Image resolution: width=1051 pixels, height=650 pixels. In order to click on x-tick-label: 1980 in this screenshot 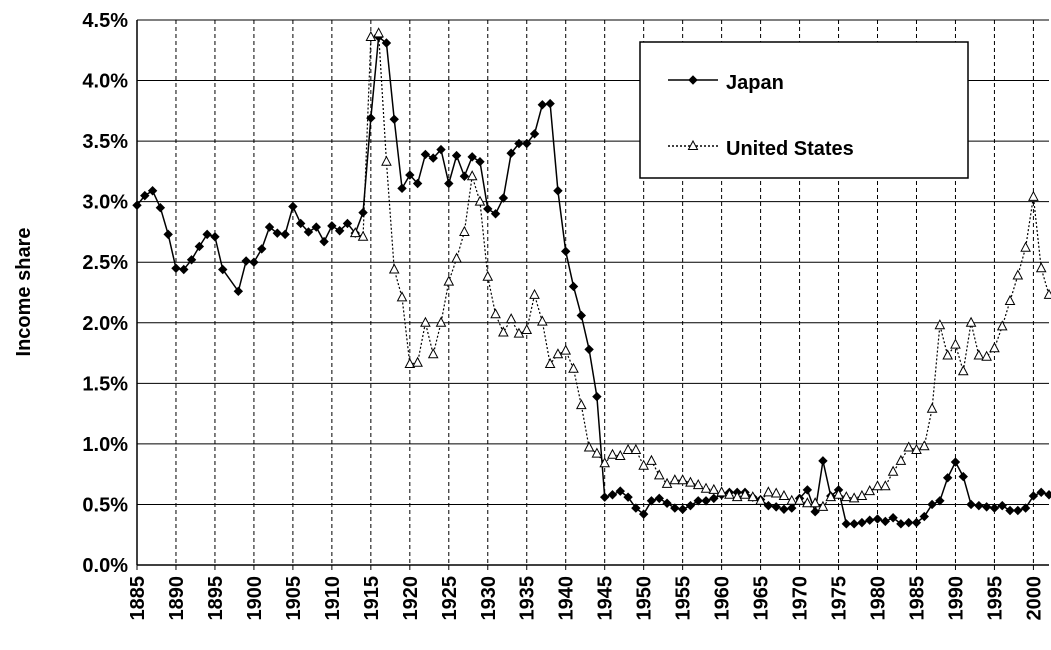, I will do `click(879, 598)`.